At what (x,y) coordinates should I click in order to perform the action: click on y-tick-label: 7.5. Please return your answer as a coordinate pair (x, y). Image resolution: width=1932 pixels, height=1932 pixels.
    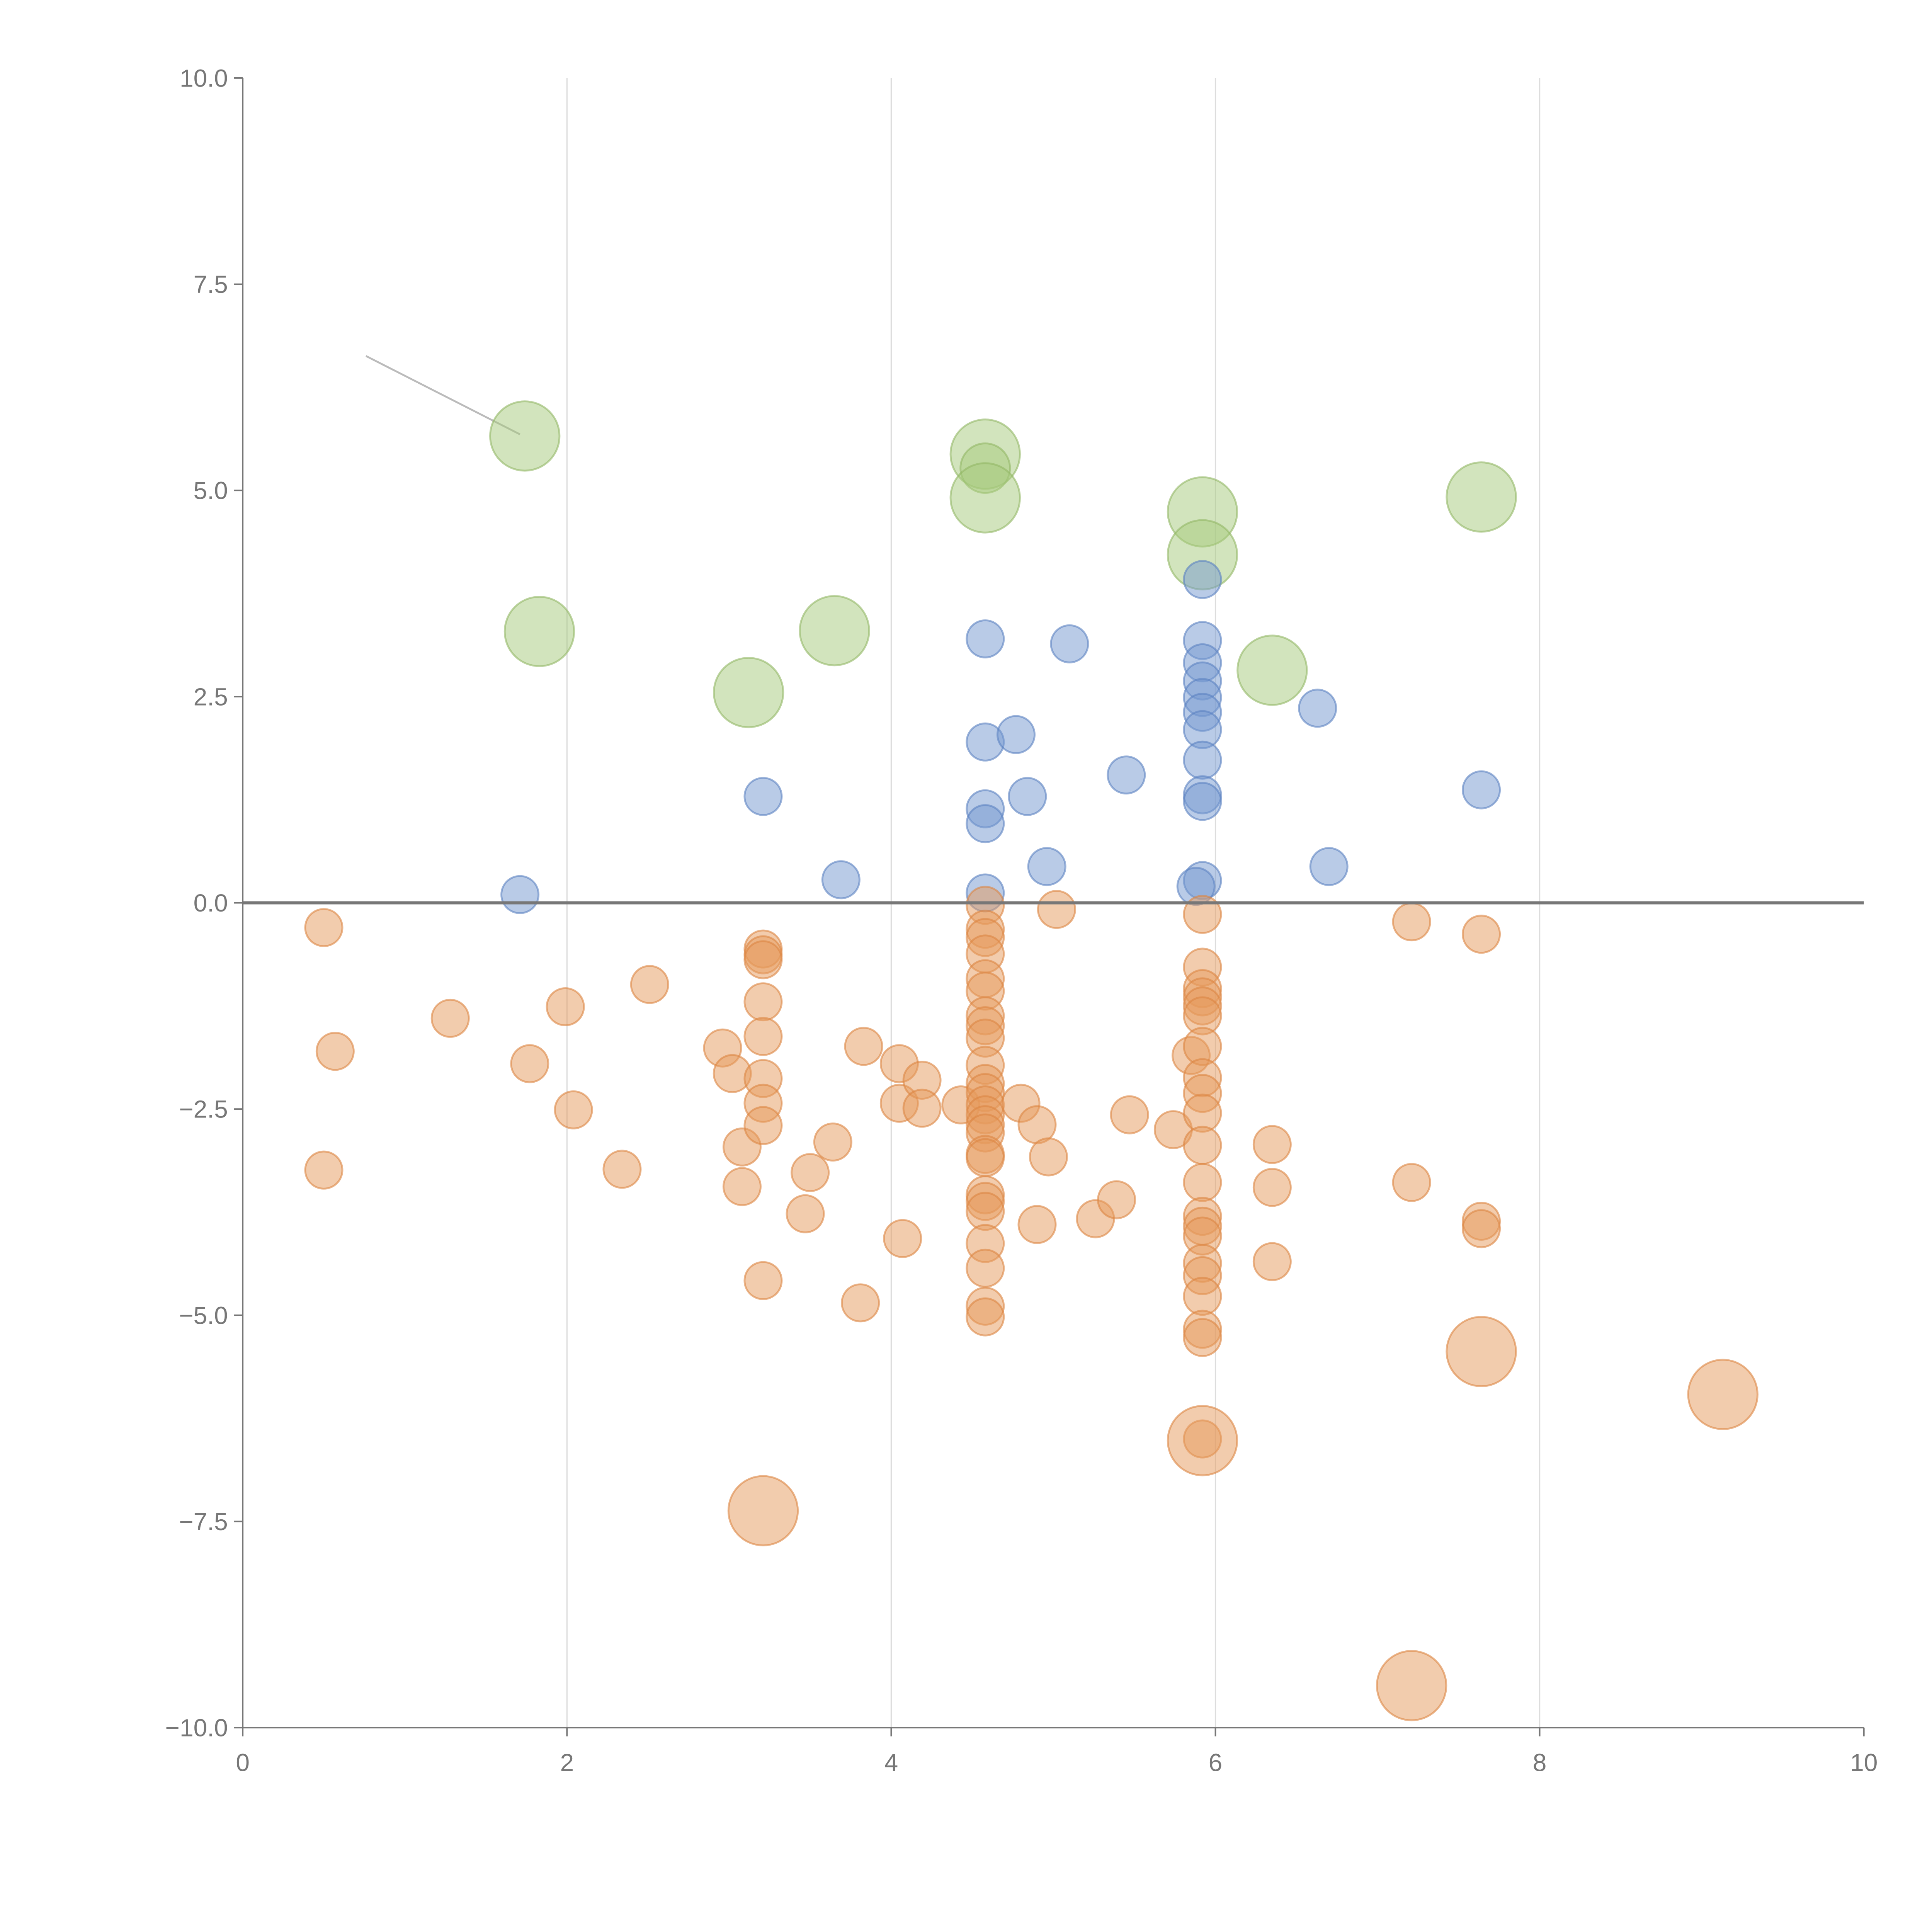
    Looking at the image, I should click on (211, 284).